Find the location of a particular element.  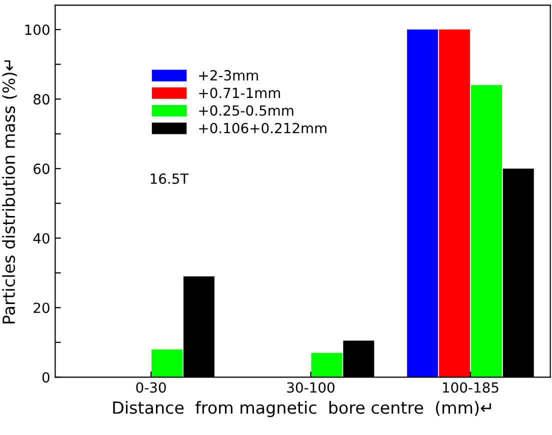

legend-label: +2-3mm is located at coordinates (228, 75).